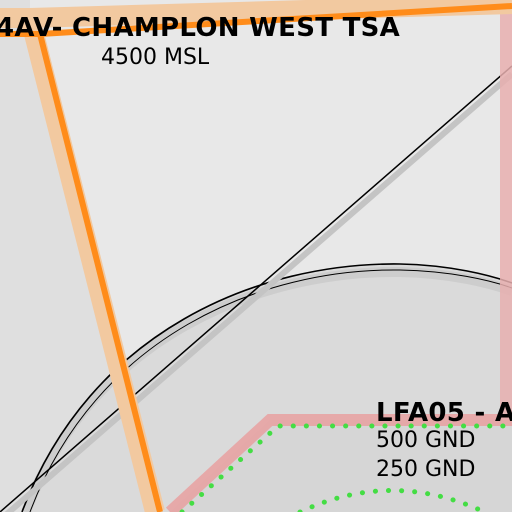 This screenshot has width=512, height=512. I want to click on lfa05-name-label: LFA05 - A, so click(444, 413).